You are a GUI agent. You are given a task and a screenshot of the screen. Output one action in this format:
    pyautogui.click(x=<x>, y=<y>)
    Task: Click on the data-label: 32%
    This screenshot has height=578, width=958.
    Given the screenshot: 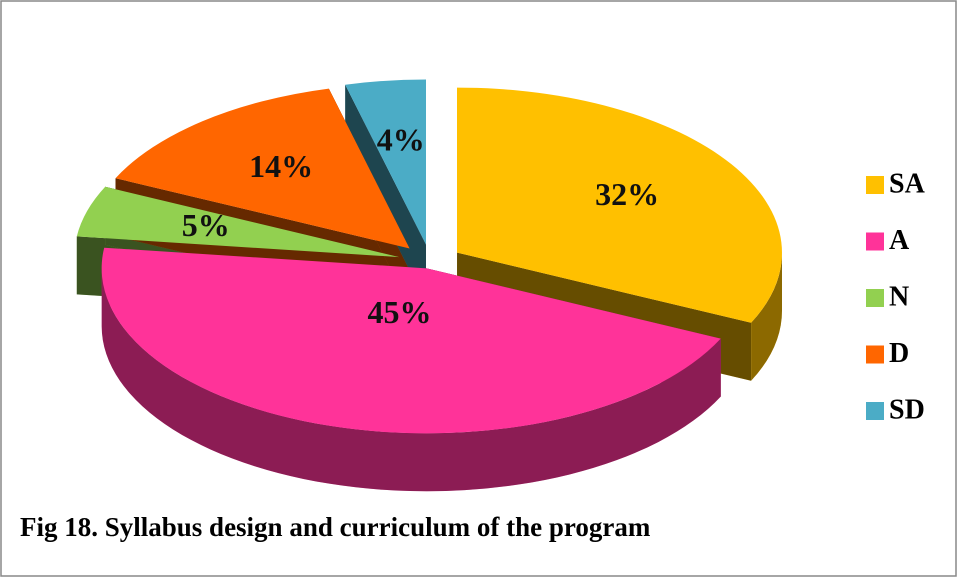 What is the action you would take?
    pyautogui.click(x=627, y=194)
    